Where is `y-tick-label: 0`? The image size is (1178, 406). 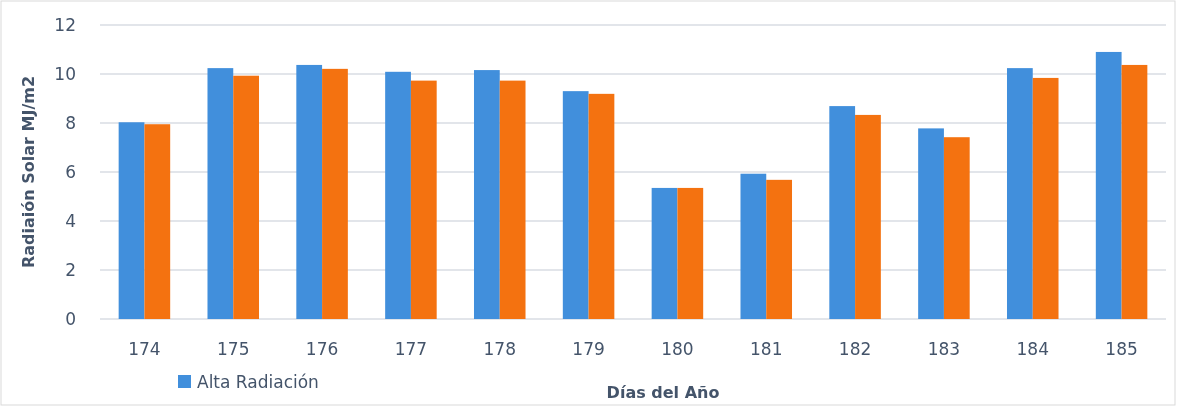
y-tick-label: 0 is located at coordinates (70, 318).